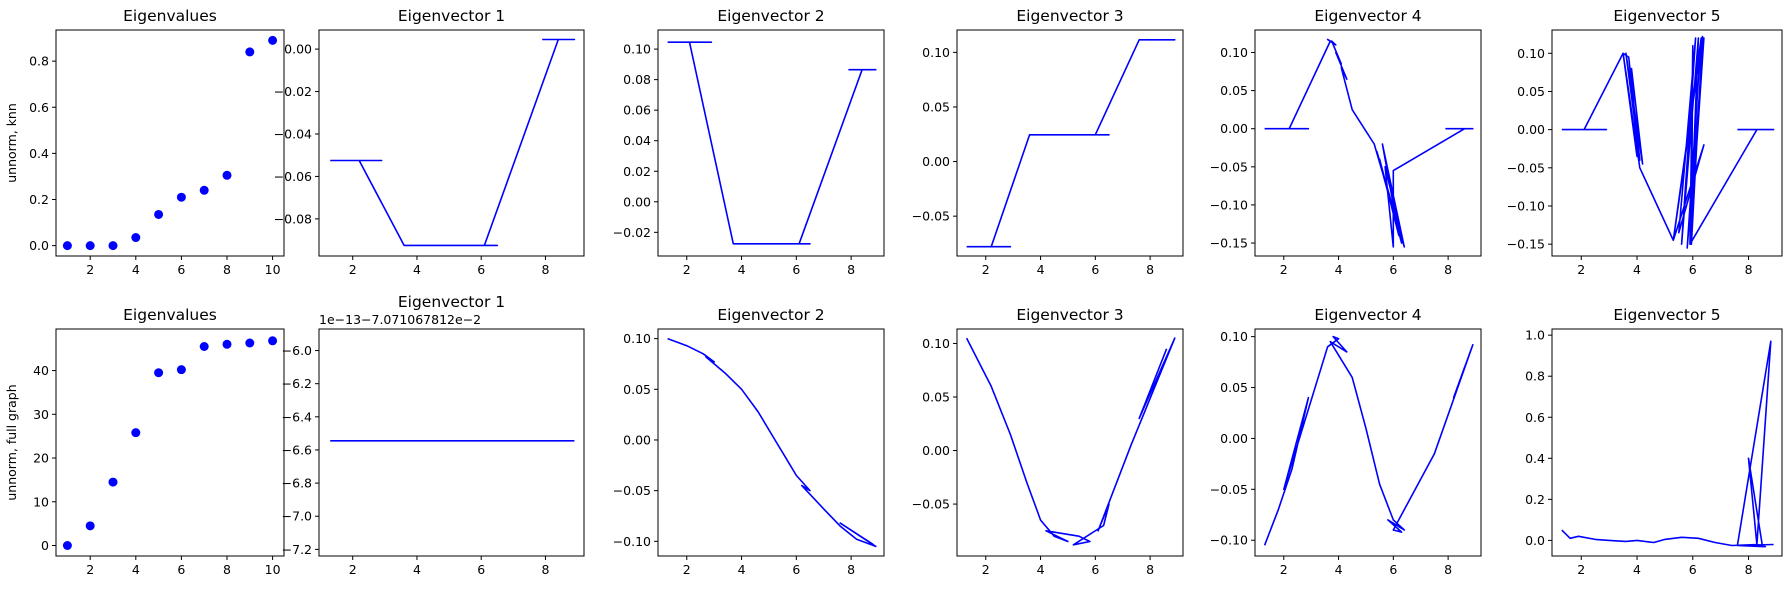  Describe the element at coordinates (297, 549) in the screenshot. I see `y-tick-label: −7.2` at that location.